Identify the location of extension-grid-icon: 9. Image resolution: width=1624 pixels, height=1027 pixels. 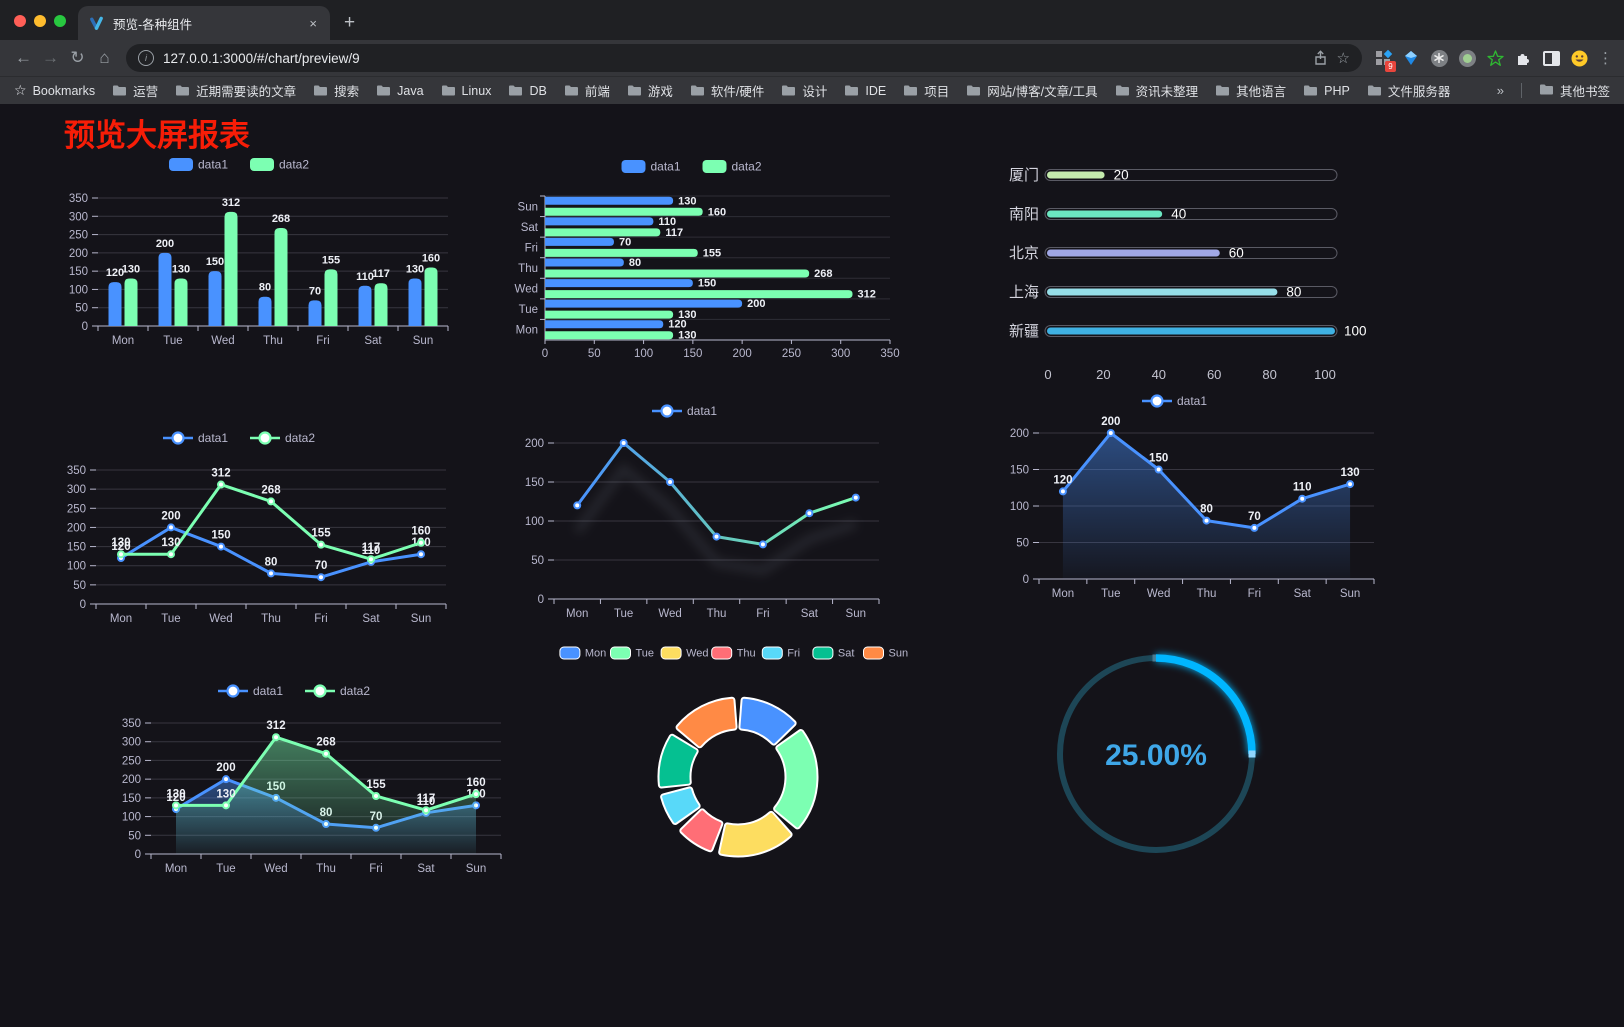
(1385, 60).